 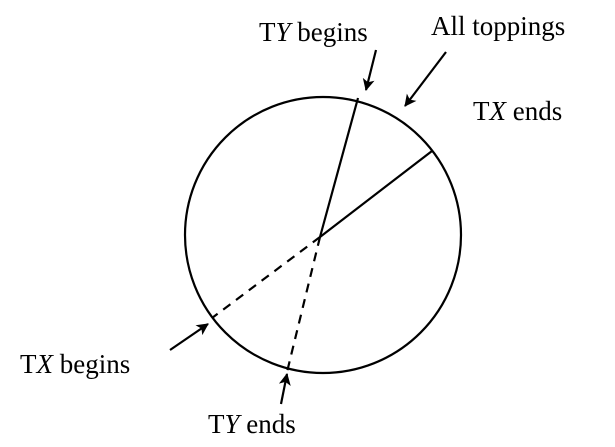 I want to click on ty-begins-label: TY begins, so click(x=313, y=32).